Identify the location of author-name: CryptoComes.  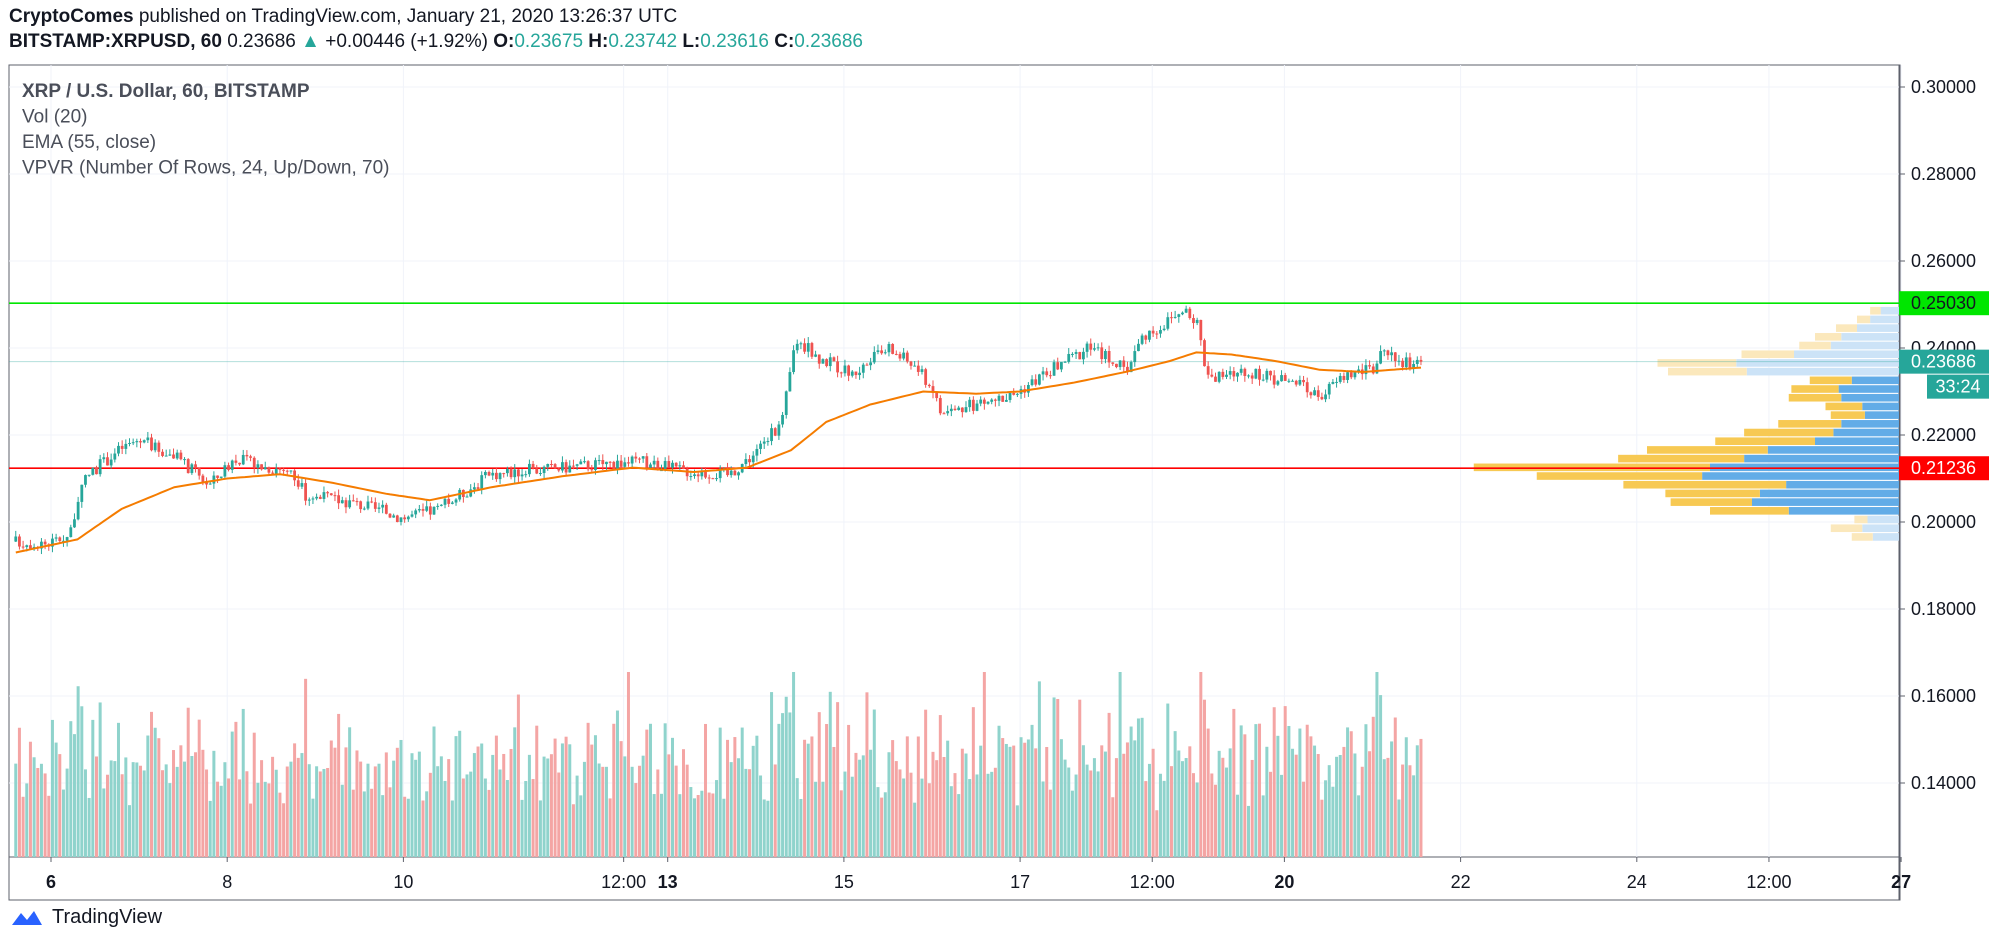
(71, 16).